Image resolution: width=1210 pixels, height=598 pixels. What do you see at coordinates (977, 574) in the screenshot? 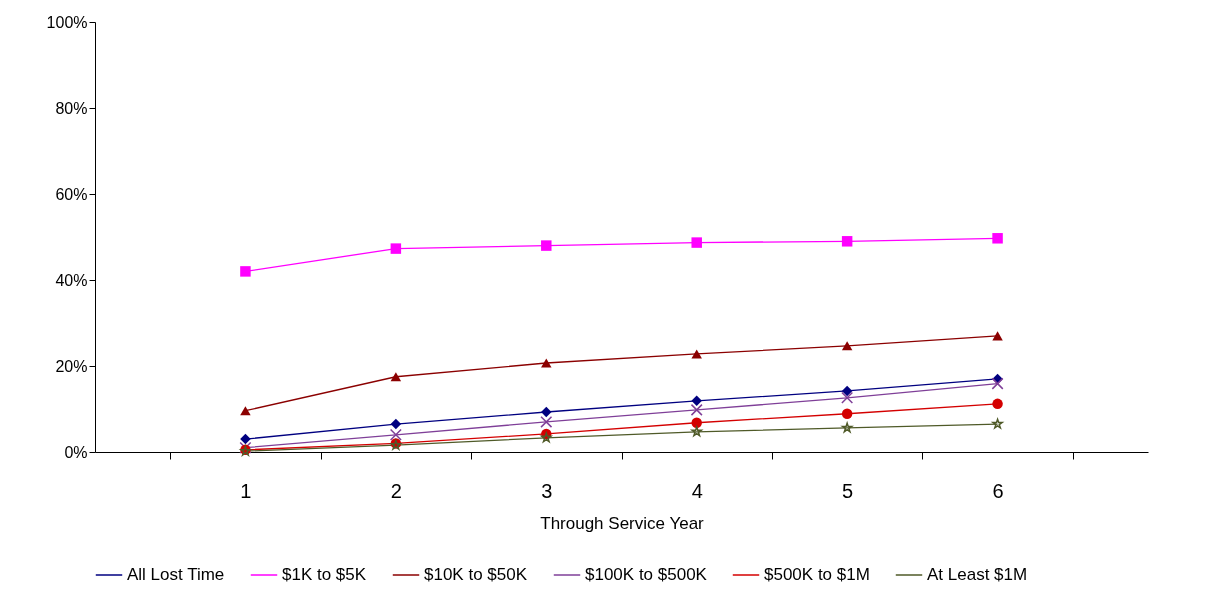
I see `legend-label: At Least $1M` at bounding box center [977, 574].